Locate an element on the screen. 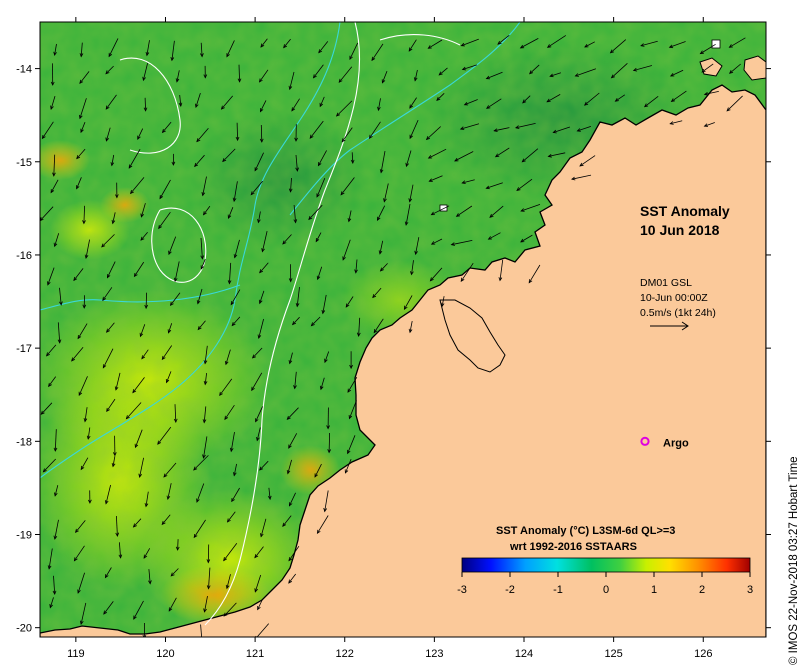 This screenshot has height=672, width=809. argo-dot is located at coordinates (645, 441).